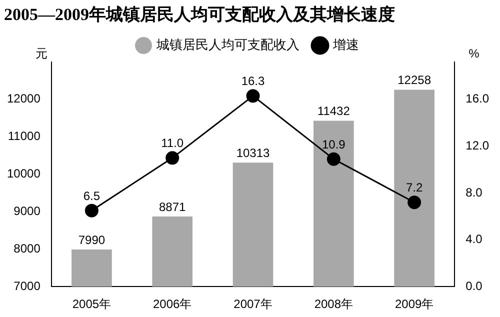 The image size is (500, 317). I want to click on chart-title: 2005—2009年城镇居民人均可支配收入及其增长速度, so click(199, 14).